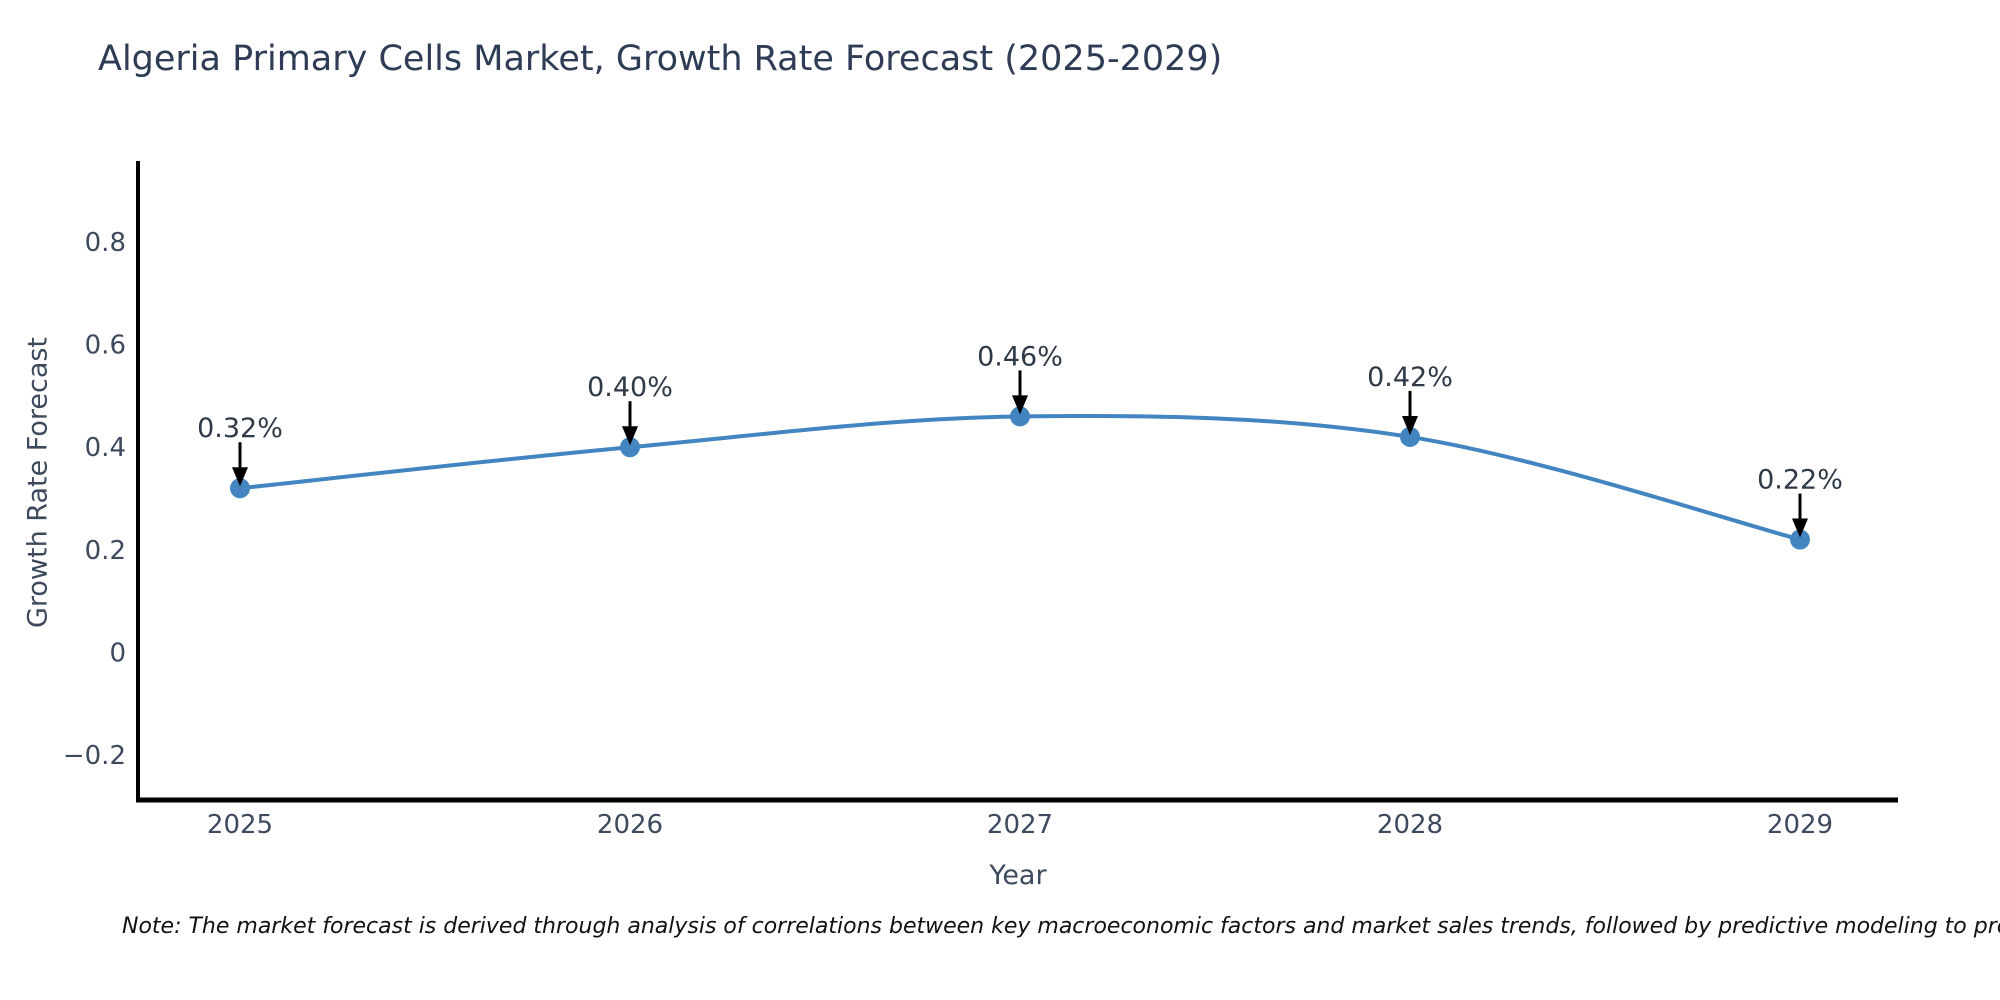  I want to click on y-tick-labels: 0.8 0.6 0.4 0.2 0 −0.2, so click(94, 499).